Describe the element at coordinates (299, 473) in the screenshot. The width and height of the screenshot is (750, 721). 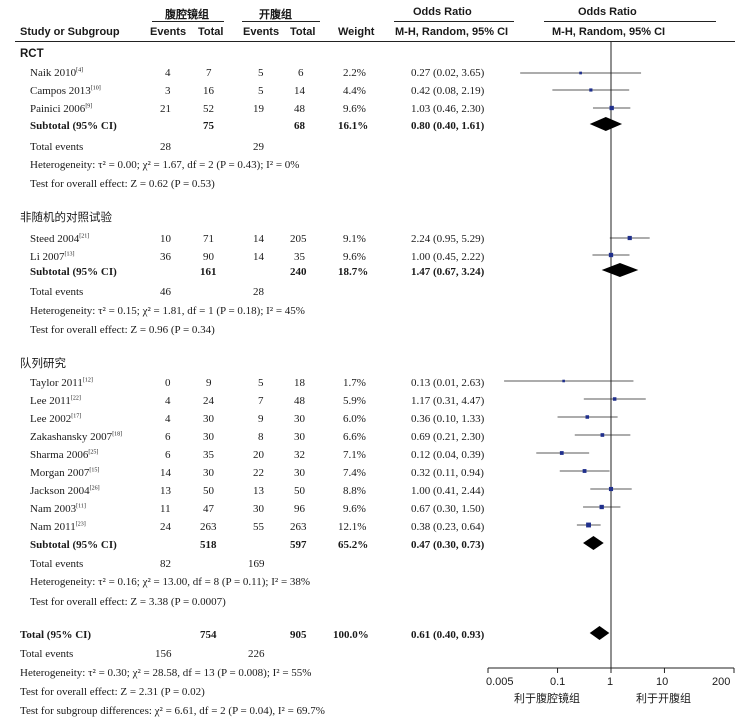
I see `total2: 30` at that location.